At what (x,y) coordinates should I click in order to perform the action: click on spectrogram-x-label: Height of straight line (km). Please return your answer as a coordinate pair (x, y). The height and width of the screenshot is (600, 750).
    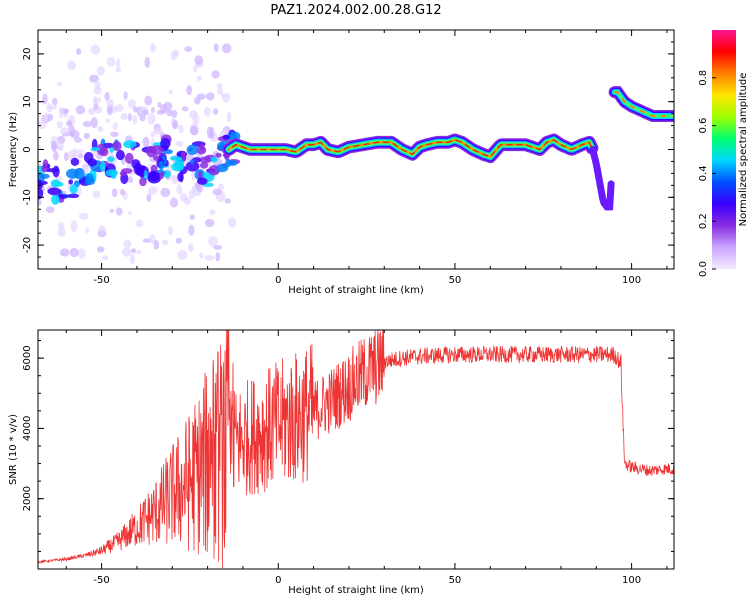
    Looking at the image, I should click on (356, 290).